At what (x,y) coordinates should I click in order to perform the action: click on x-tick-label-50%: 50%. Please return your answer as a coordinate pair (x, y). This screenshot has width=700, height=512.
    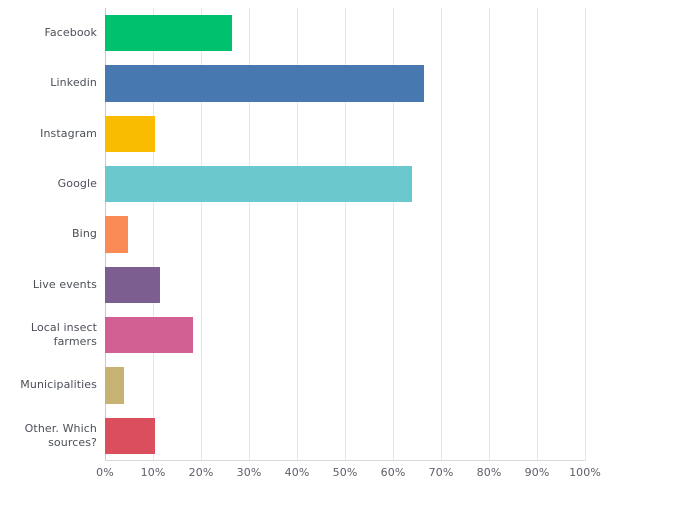
    Looking at the image, I should click on (345, 472).